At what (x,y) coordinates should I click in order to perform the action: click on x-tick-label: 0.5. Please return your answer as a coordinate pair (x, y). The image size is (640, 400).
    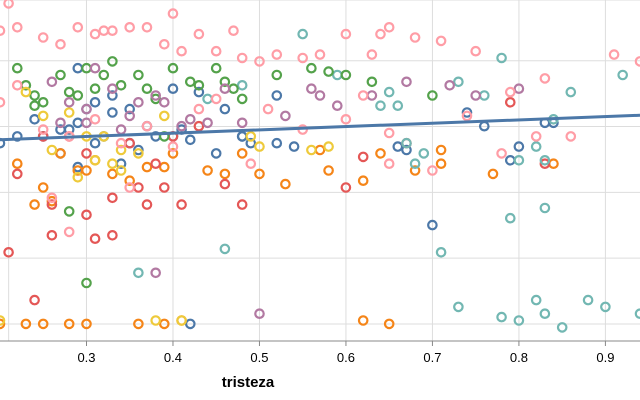
    Looking at the image, I should click on (259, 357).